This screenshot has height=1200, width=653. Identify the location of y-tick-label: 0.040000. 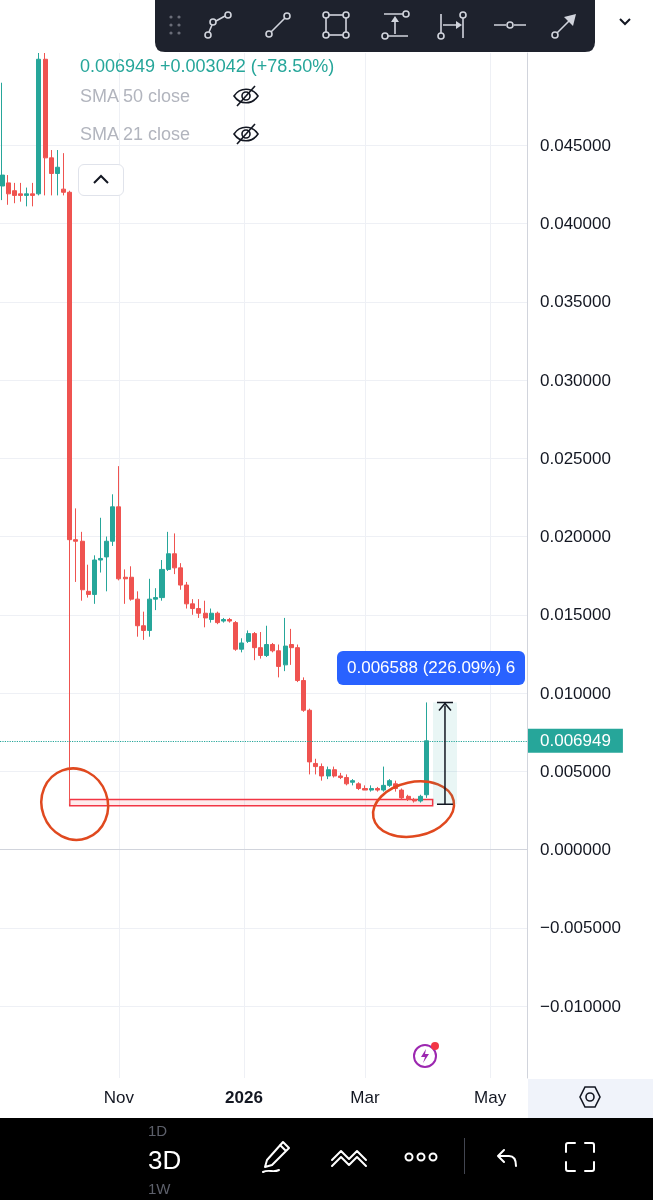
(575, 224).